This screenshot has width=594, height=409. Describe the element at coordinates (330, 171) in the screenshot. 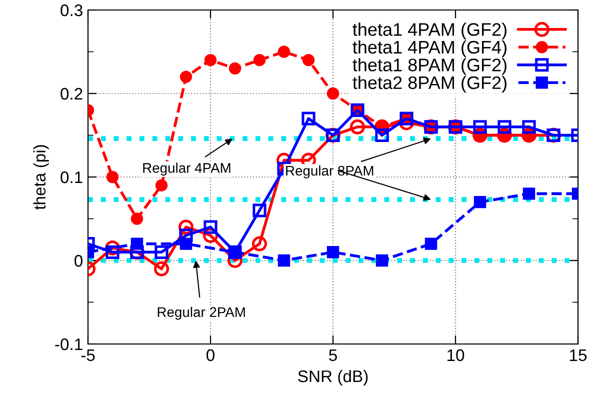

I see `annotation: Regular 8PAM` at that location.